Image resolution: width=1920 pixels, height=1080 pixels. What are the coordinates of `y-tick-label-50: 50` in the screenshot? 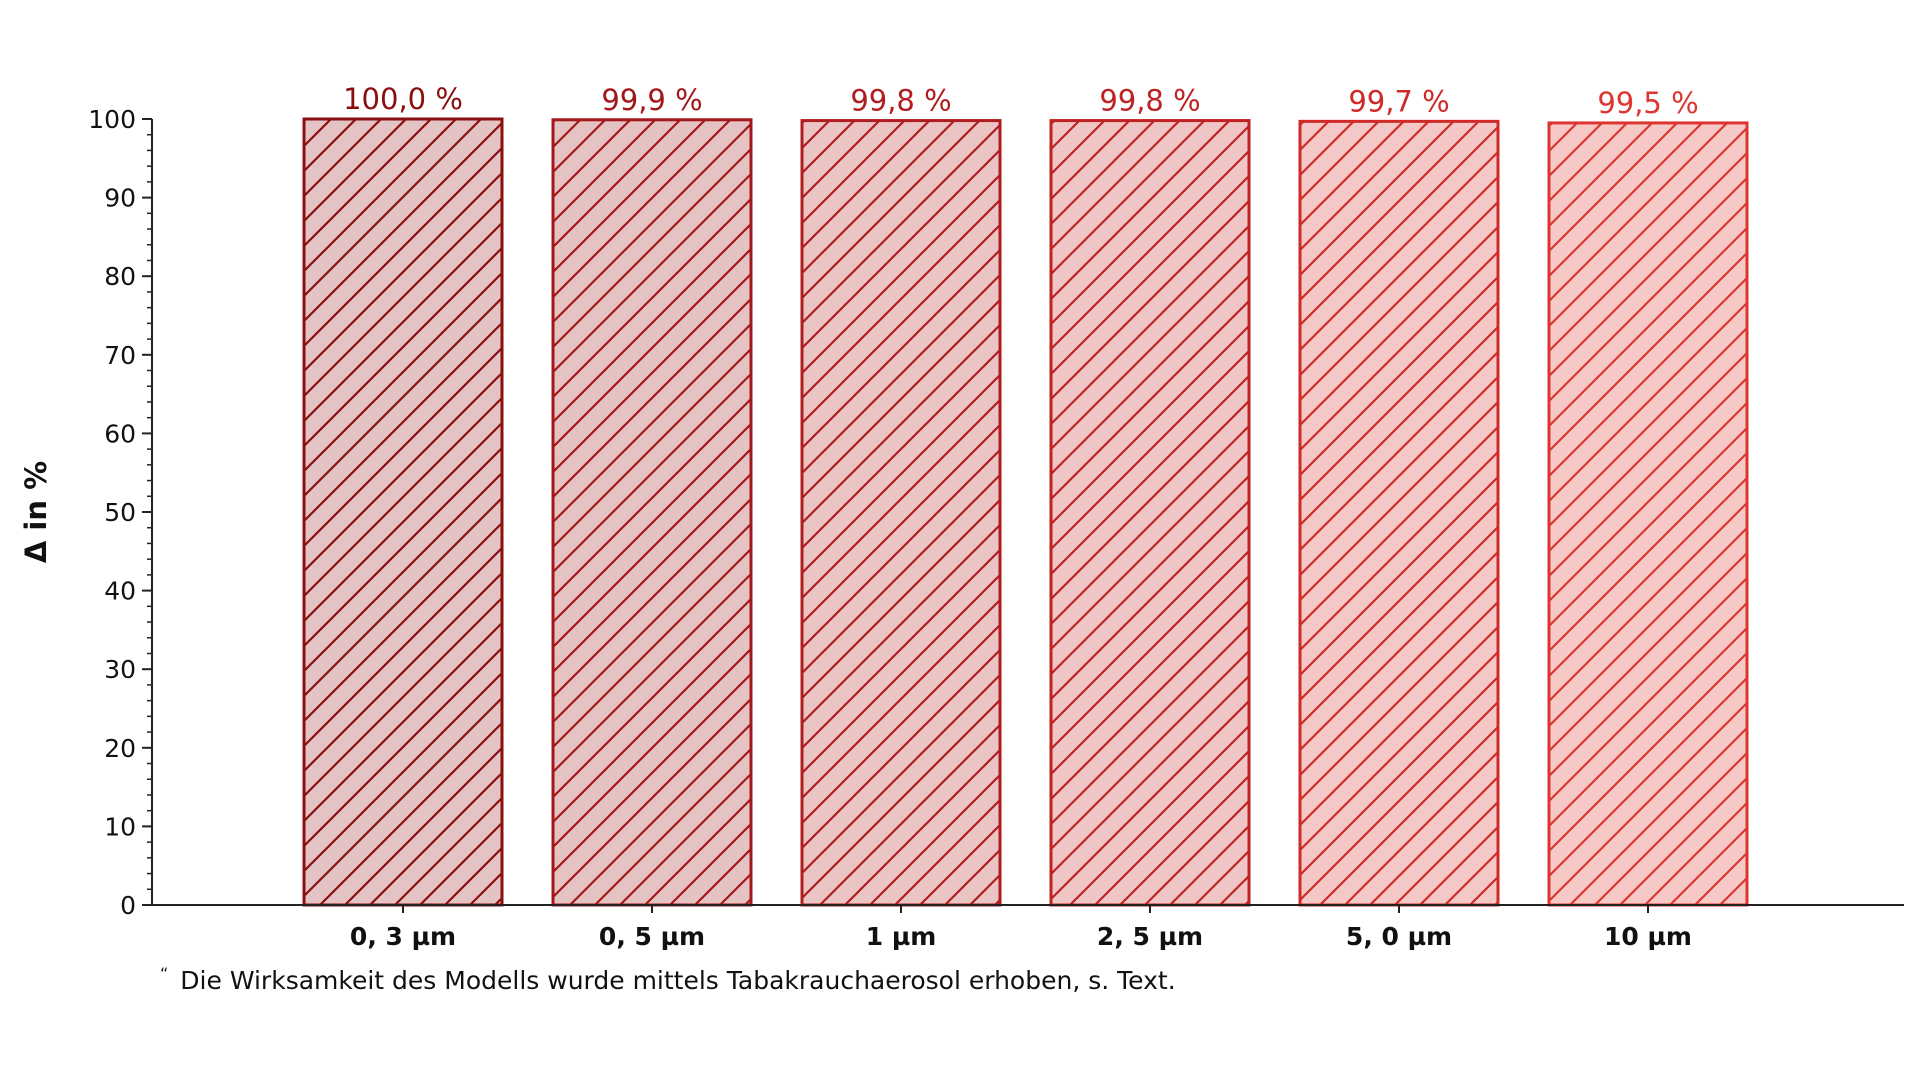 It's located at (120, 512).